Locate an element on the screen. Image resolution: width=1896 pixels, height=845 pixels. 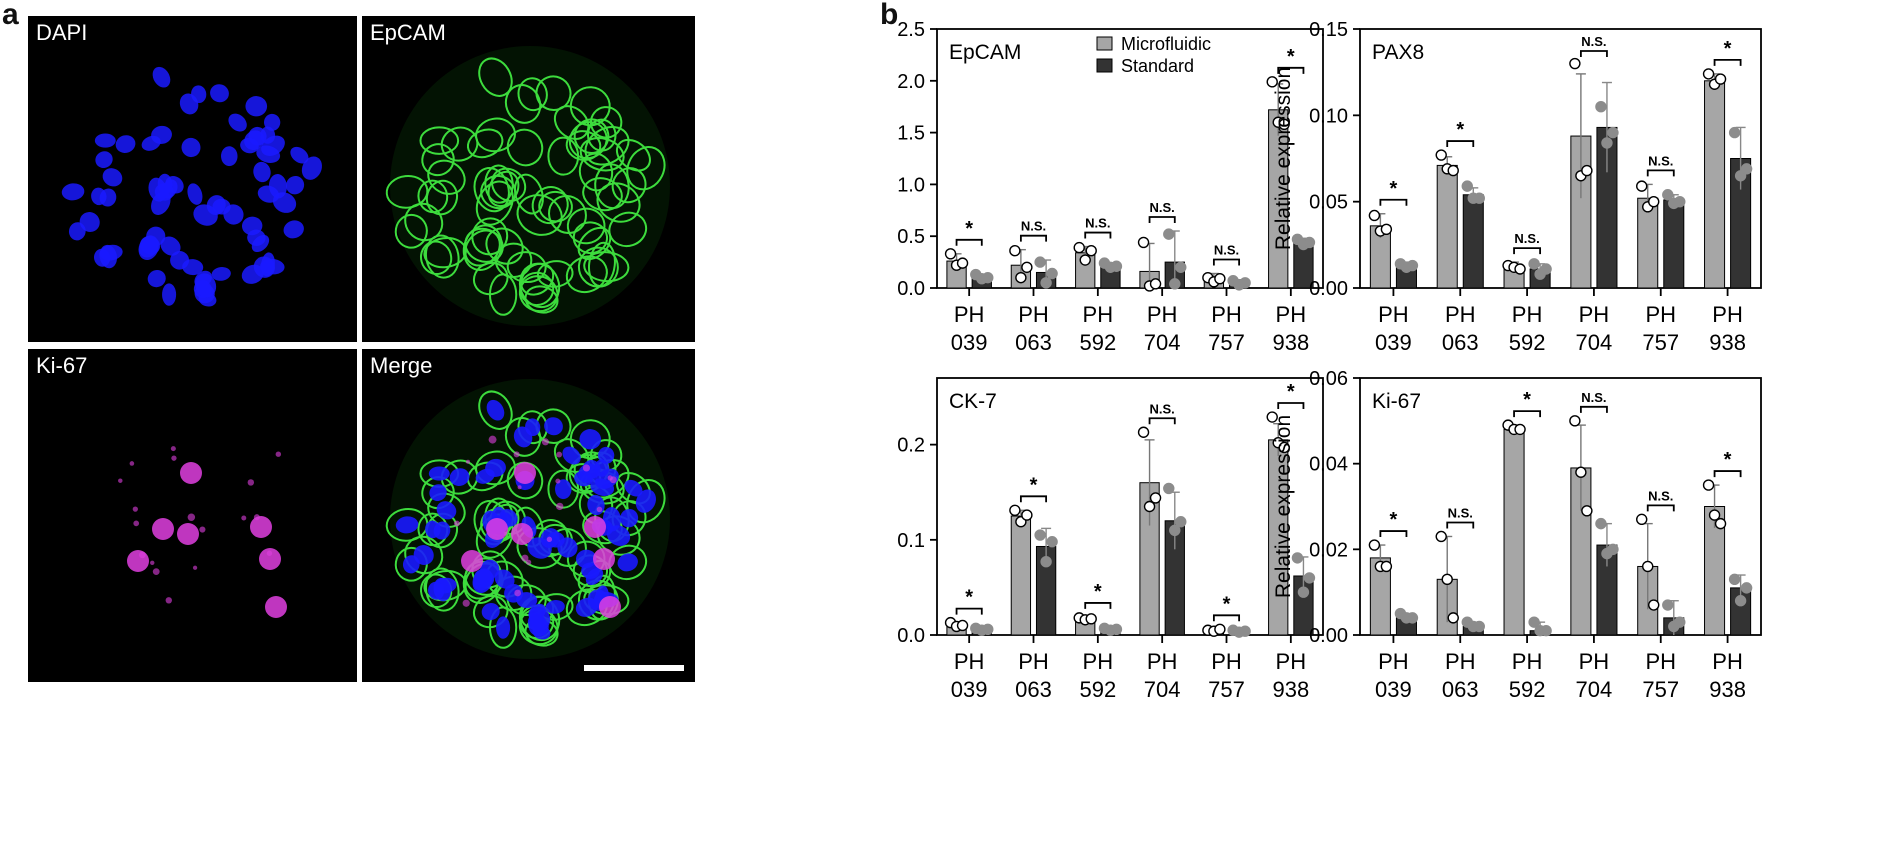
y-tick-label: 0.5 is located at coordinates (911, 237).